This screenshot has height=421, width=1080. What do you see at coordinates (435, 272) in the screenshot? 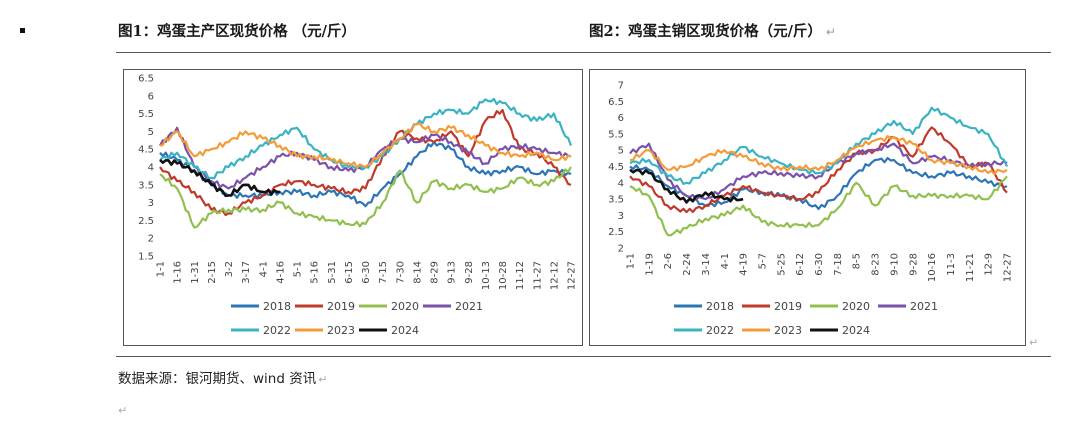
I see `x-tick-label: 8-29` at bounding box center [435, 272].